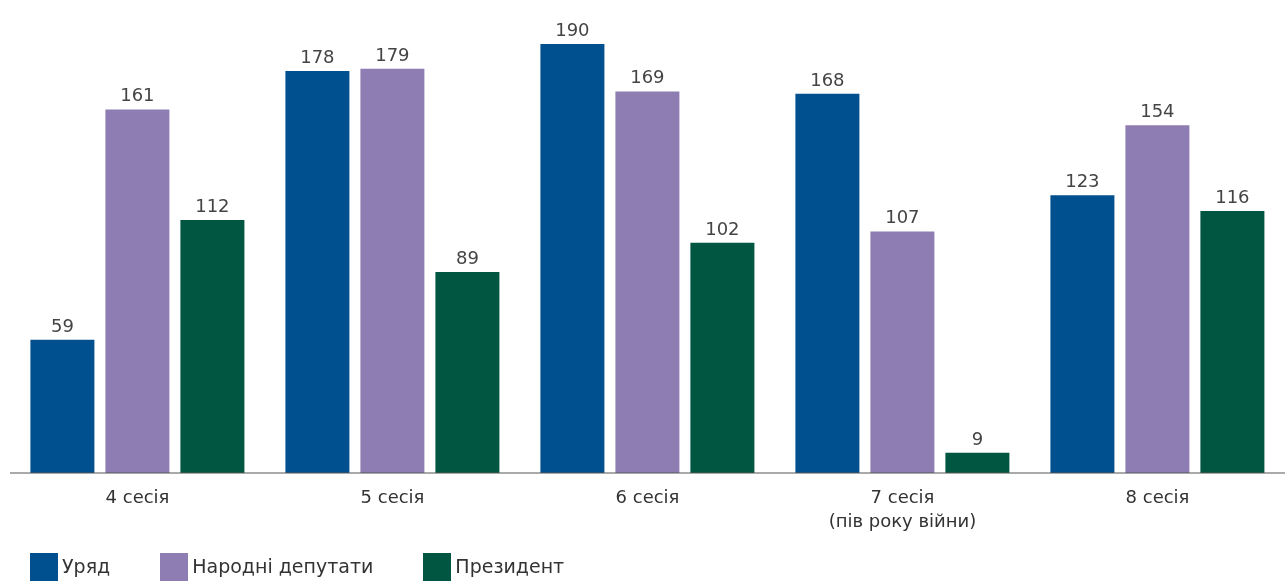 The width and height of the screenshot is (1285, 581). What do you see at coordinates (467, 258) in the screenshot?
I see `data-label: 89` at bounding box center [467, 258].